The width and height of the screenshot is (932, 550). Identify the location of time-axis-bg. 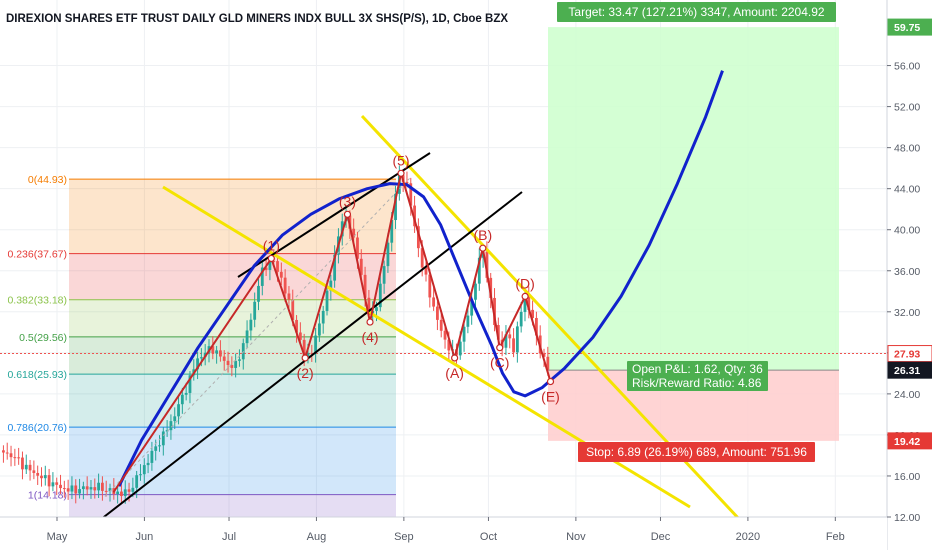
(443, 533).